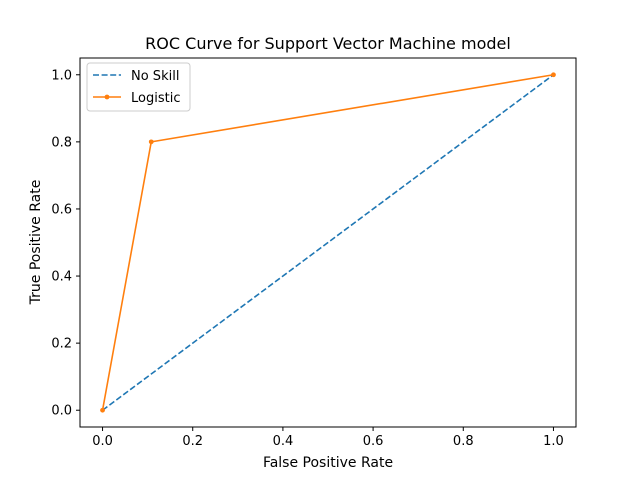 This screenshot has height=480, width=640. Describe the element at coordinates (61, 209) in the screenshot. I see `y-tick-label: 0.6` at that location.